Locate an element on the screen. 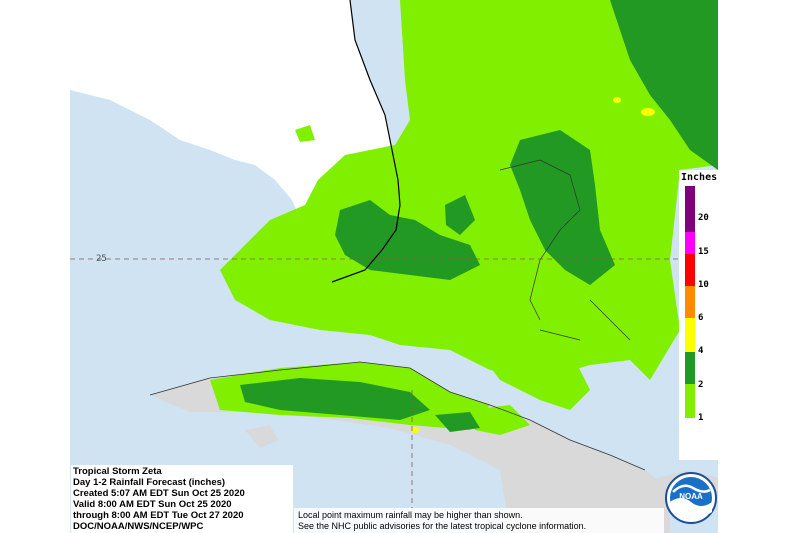  through-time: through 8:00 AM EDT Tue Oct 27 2020 is located at coordinates (158, 515).